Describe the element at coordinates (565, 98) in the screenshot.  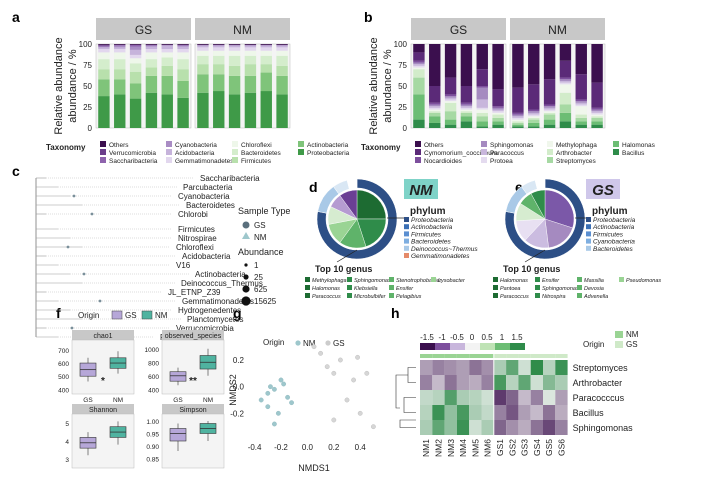
I see `bar-segment-arthrobacter` at that location.